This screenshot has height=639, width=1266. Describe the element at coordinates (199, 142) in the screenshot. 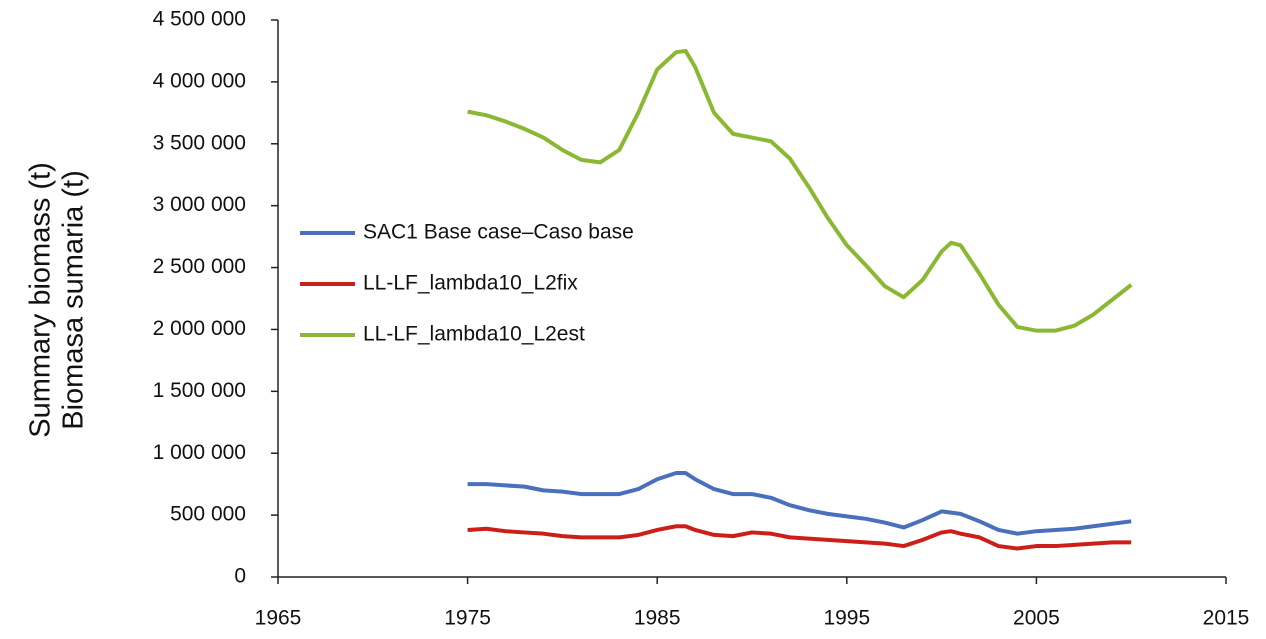

I see `y-tick-label: 3 500 000` at that location.